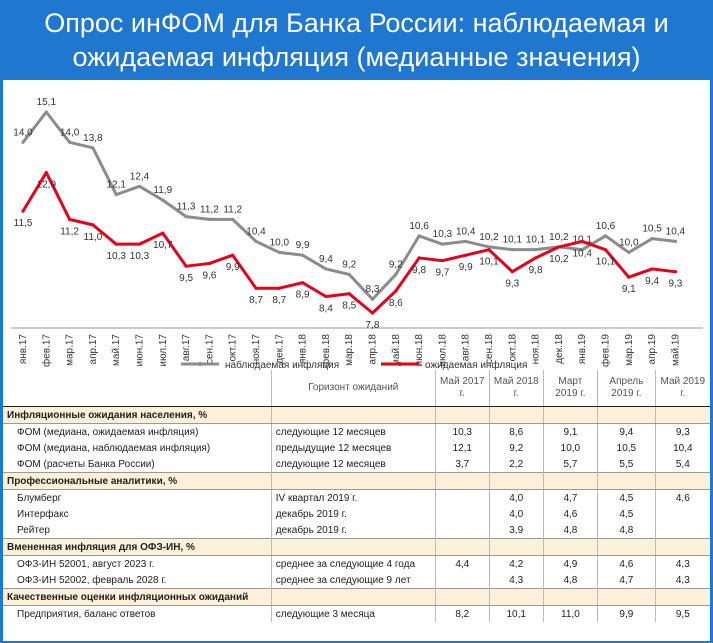  Describe the element at coordinates (233, 348) in the screenshot. I see `x-tick-label: окт.17` at that location.